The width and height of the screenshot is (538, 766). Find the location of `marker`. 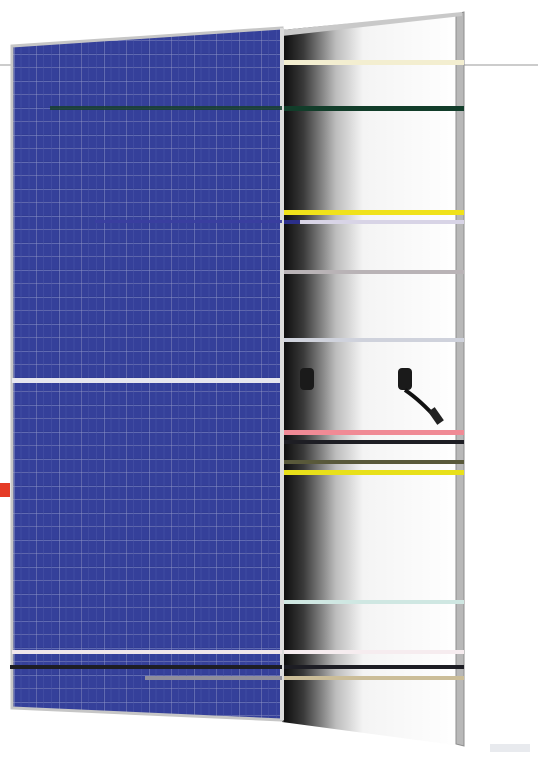

marker is located at coordinates (5, 490).